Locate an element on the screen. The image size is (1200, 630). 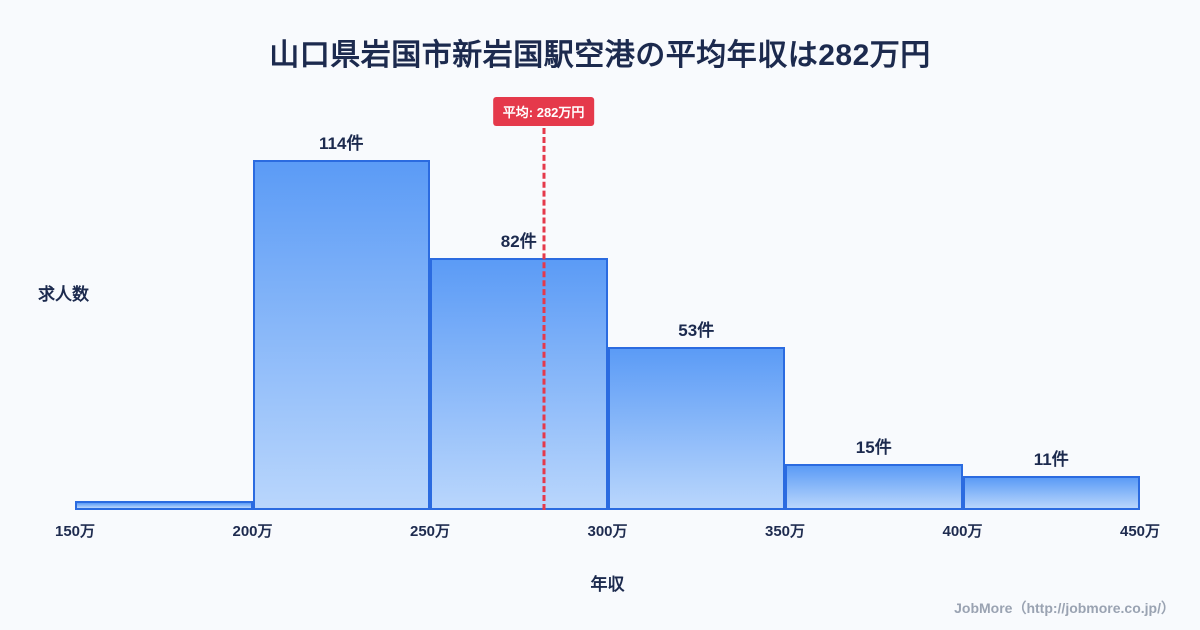
bar-count-label: 53件 is located at coordinates (696, 331).